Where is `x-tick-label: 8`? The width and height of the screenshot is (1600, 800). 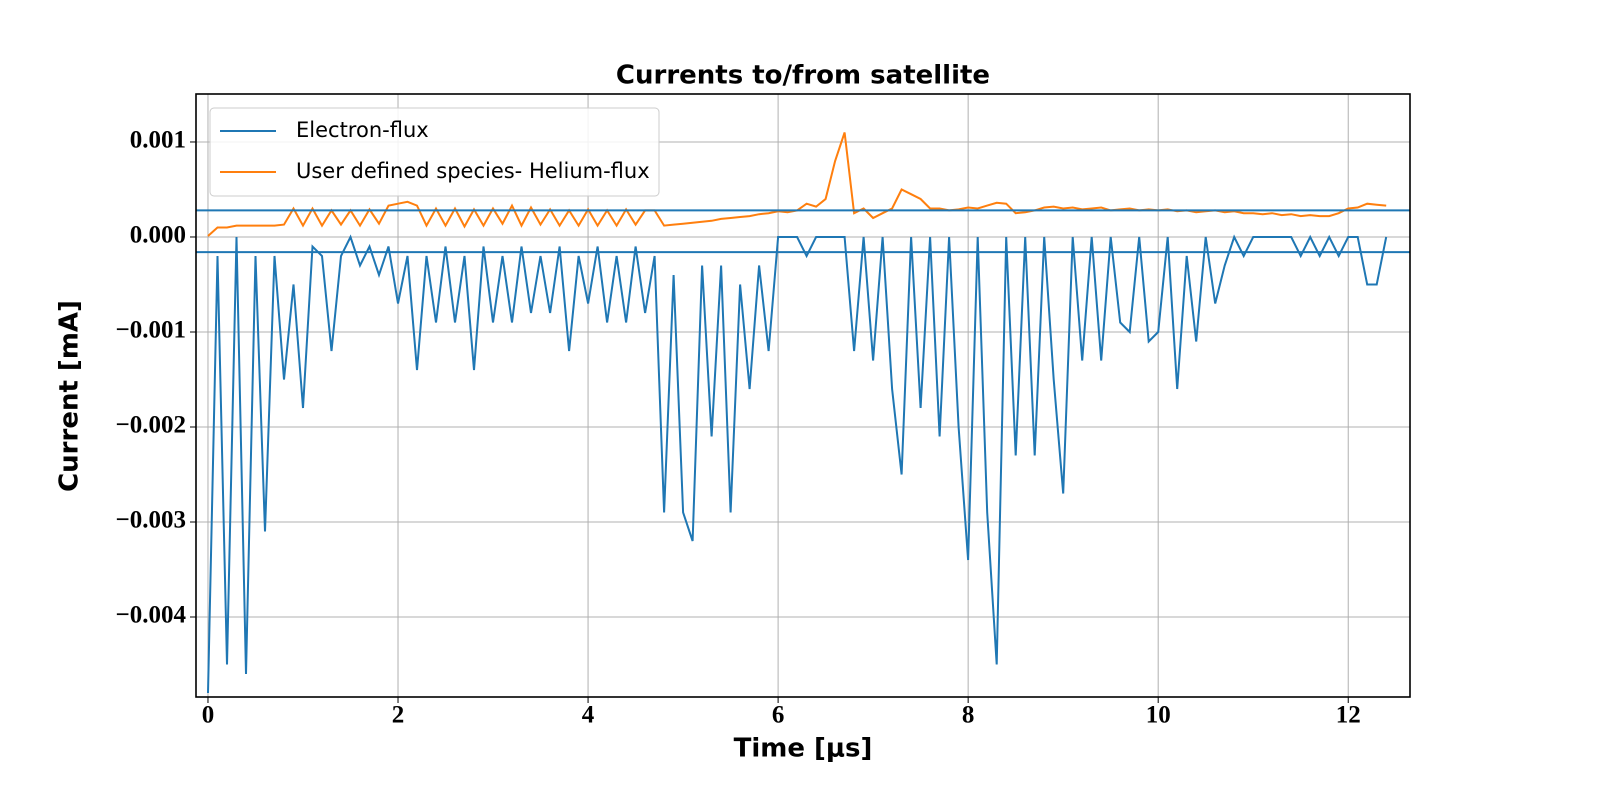 x-tick-label: 8 is located at coordinates (968, 715).